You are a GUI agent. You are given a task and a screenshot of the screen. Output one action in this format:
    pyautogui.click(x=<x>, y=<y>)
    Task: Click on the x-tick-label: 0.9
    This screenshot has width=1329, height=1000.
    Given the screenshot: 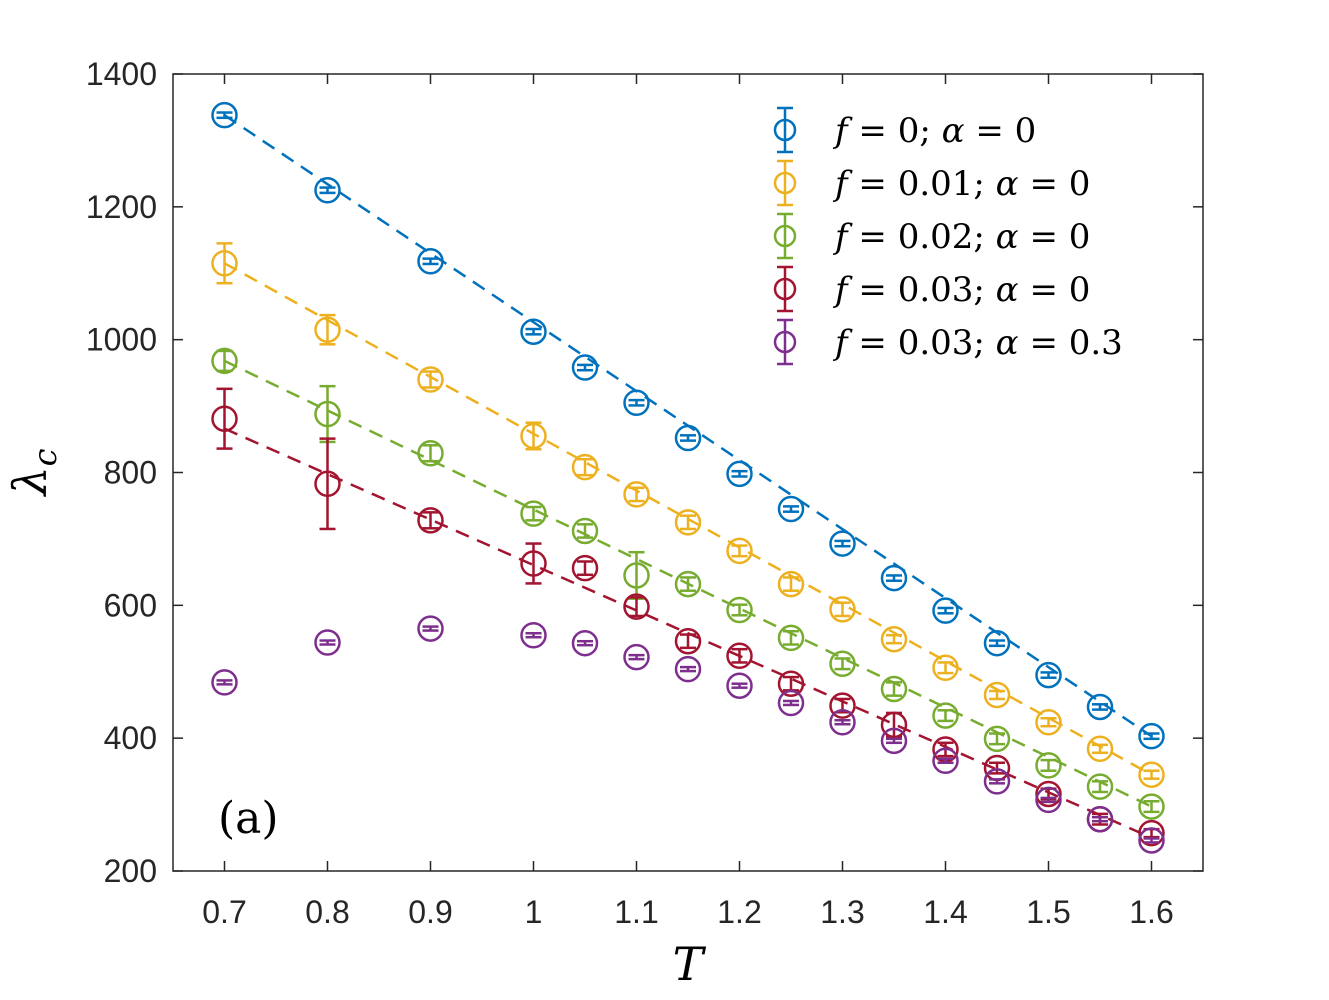 What is the action you would take?
    pyautogui.click(x=430, y=912)
    